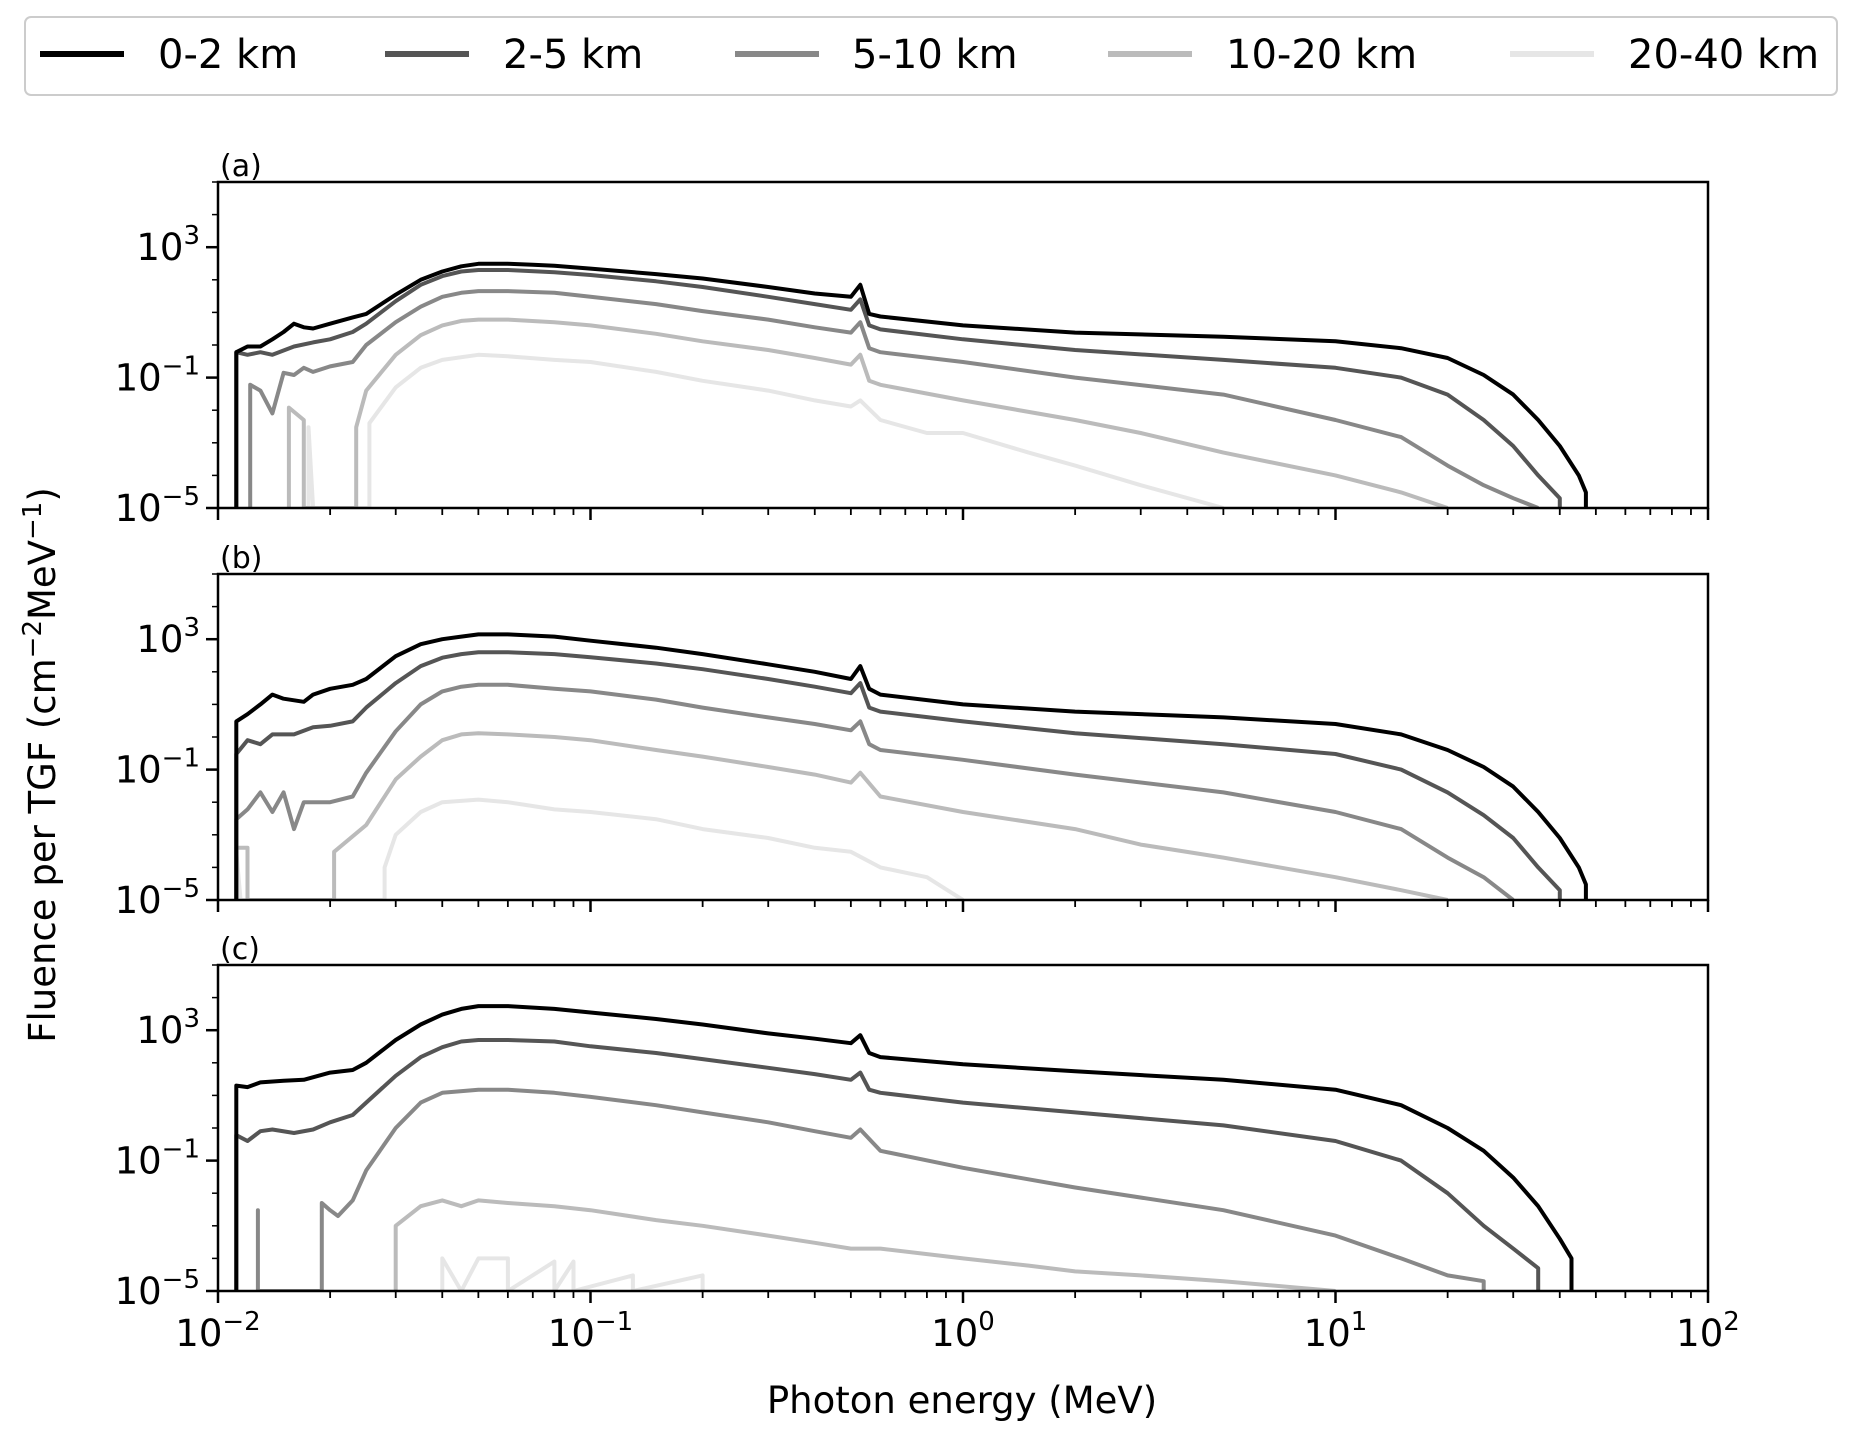  I want to click on x-tick-label: 10², so click(1708, 1331).